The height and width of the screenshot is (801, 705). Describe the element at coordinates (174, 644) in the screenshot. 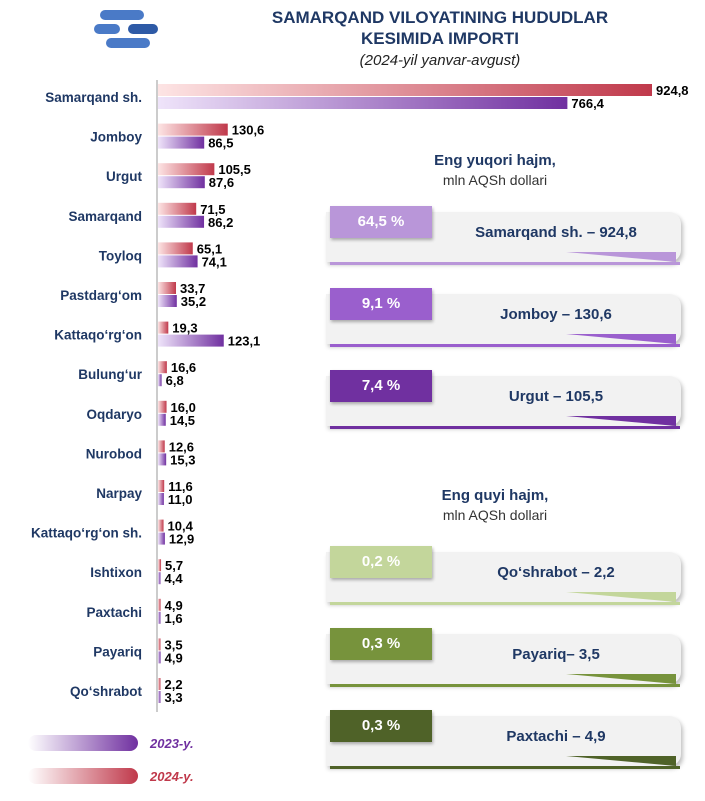

I see `data-label-2024: 3,5` at that location.